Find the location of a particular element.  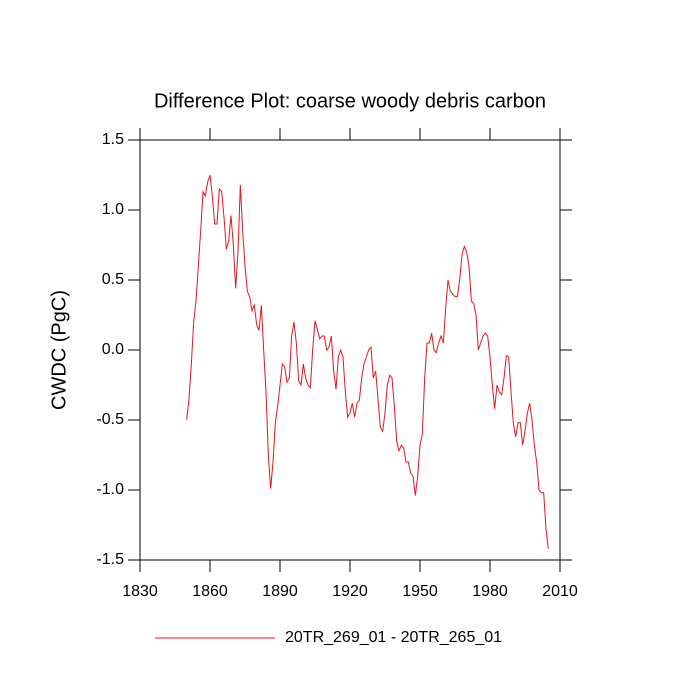

y-axis-label: CWDC (PgC) is located at coordinates (59, 350).